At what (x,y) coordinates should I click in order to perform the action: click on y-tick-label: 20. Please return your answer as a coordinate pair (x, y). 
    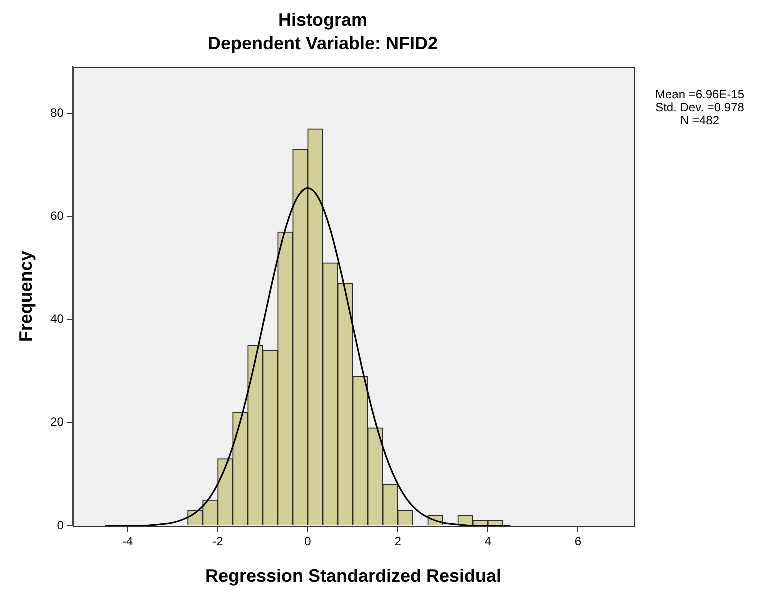
    Looking at the image, I should click on (57, 422).